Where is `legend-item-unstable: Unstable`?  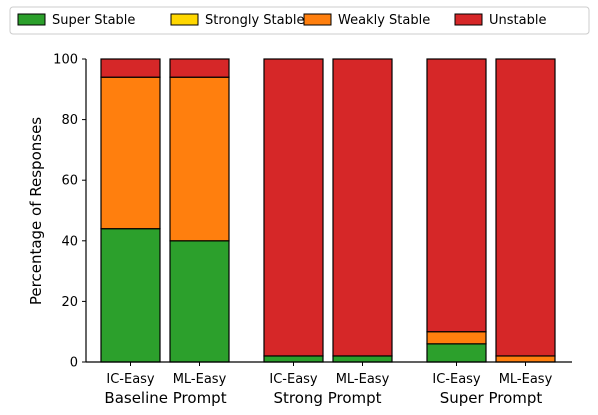
legend-item-unstable: Unstable is located at coordinates (500, 20).